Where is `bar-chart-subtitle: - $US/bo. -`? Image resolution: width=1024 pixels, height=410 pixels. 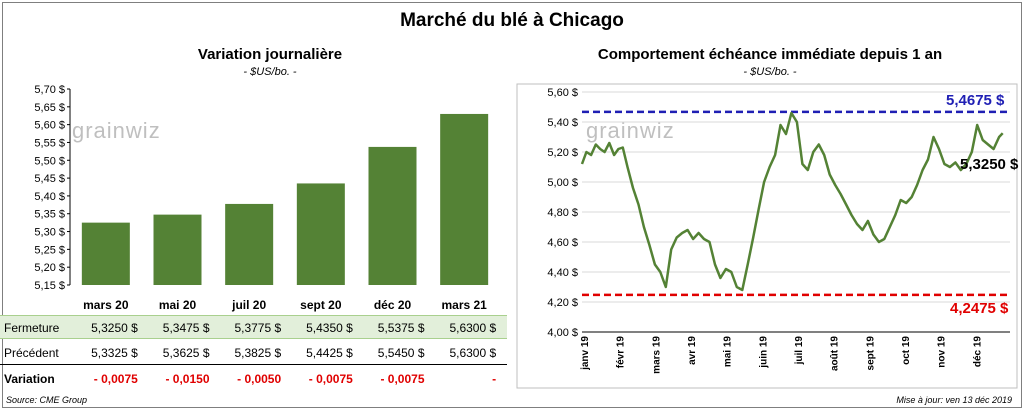 bar-chart-subtitle: - $US/bo. - is located at coordinates (270, 72).